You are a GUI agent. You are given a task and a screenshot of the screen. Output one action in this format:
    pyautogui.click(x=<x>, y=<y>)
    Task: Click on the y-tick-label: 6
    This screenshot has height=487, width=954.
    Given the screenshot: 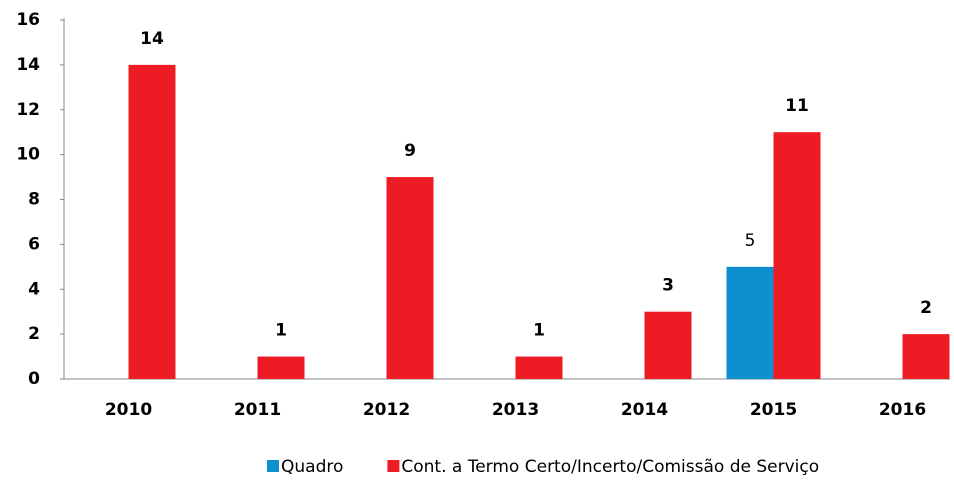 What is the action you would take?
    pyautogui.click(x=34, y=244)
    